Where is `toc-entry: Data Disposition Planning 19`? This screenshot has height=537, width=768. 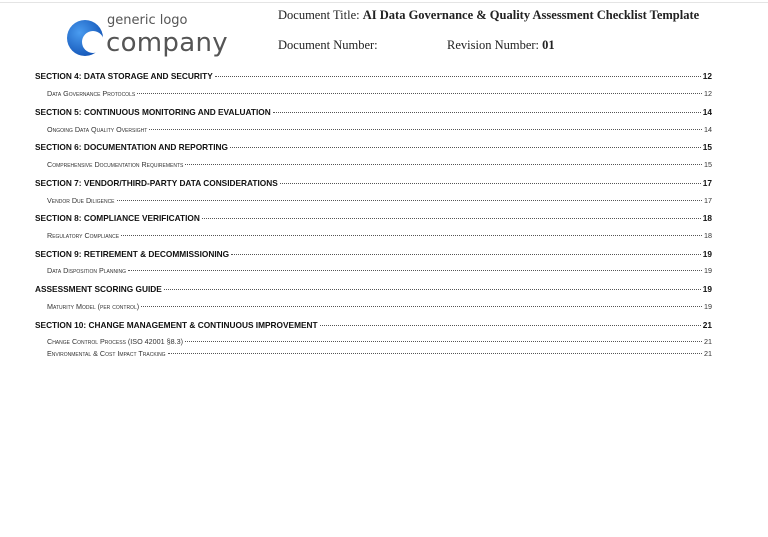 toc-entry: Data Disposition Planning 19 is located at coordinates (379, 270).